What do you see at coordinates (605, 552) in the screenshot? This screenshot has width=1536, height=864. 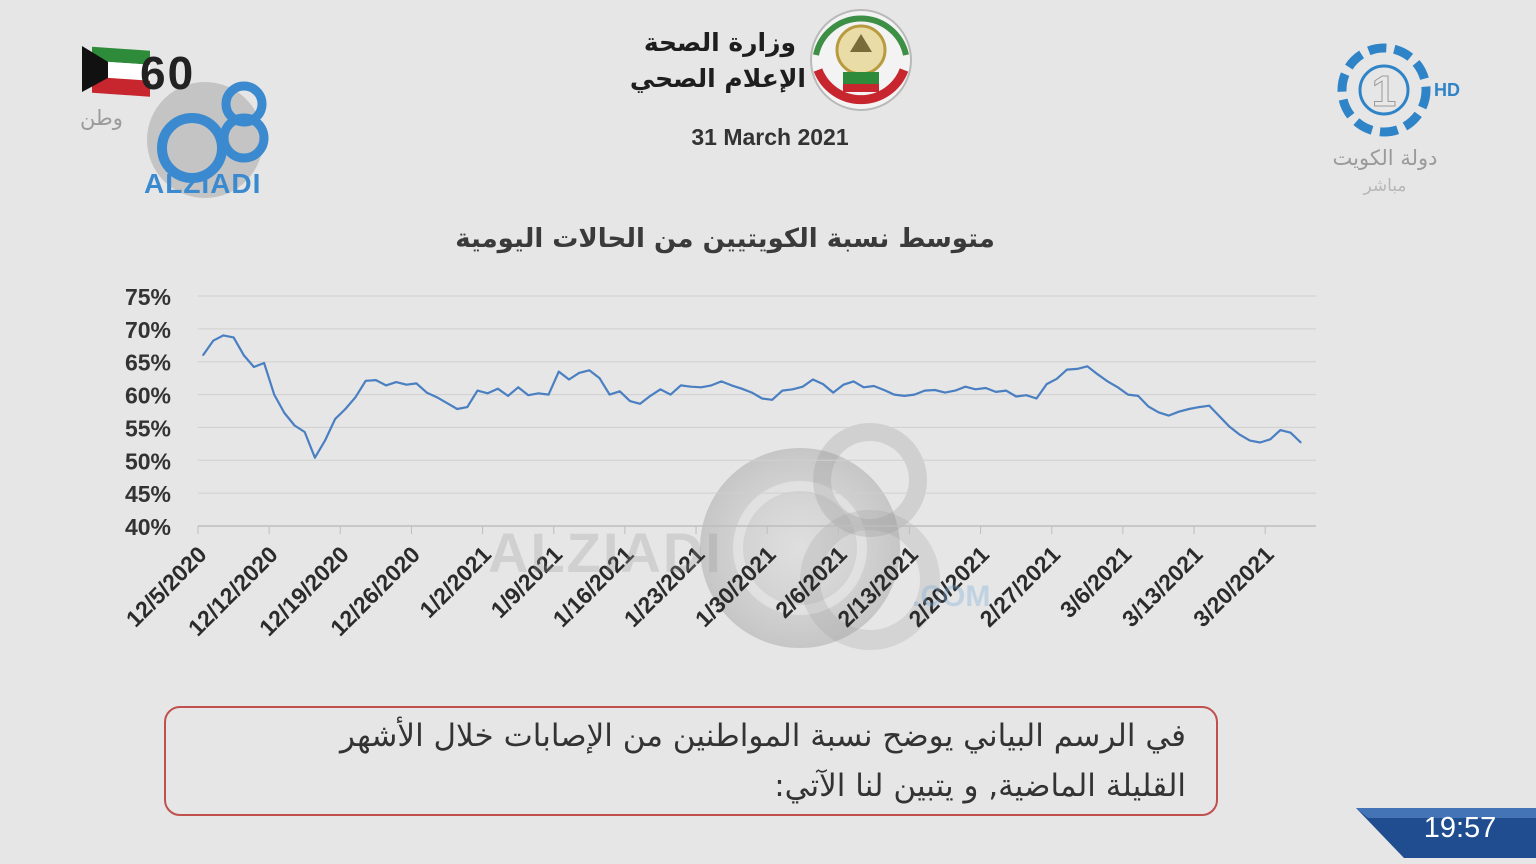 I see `watermark-text: ALZIADI` at bounding box center [605, 552].